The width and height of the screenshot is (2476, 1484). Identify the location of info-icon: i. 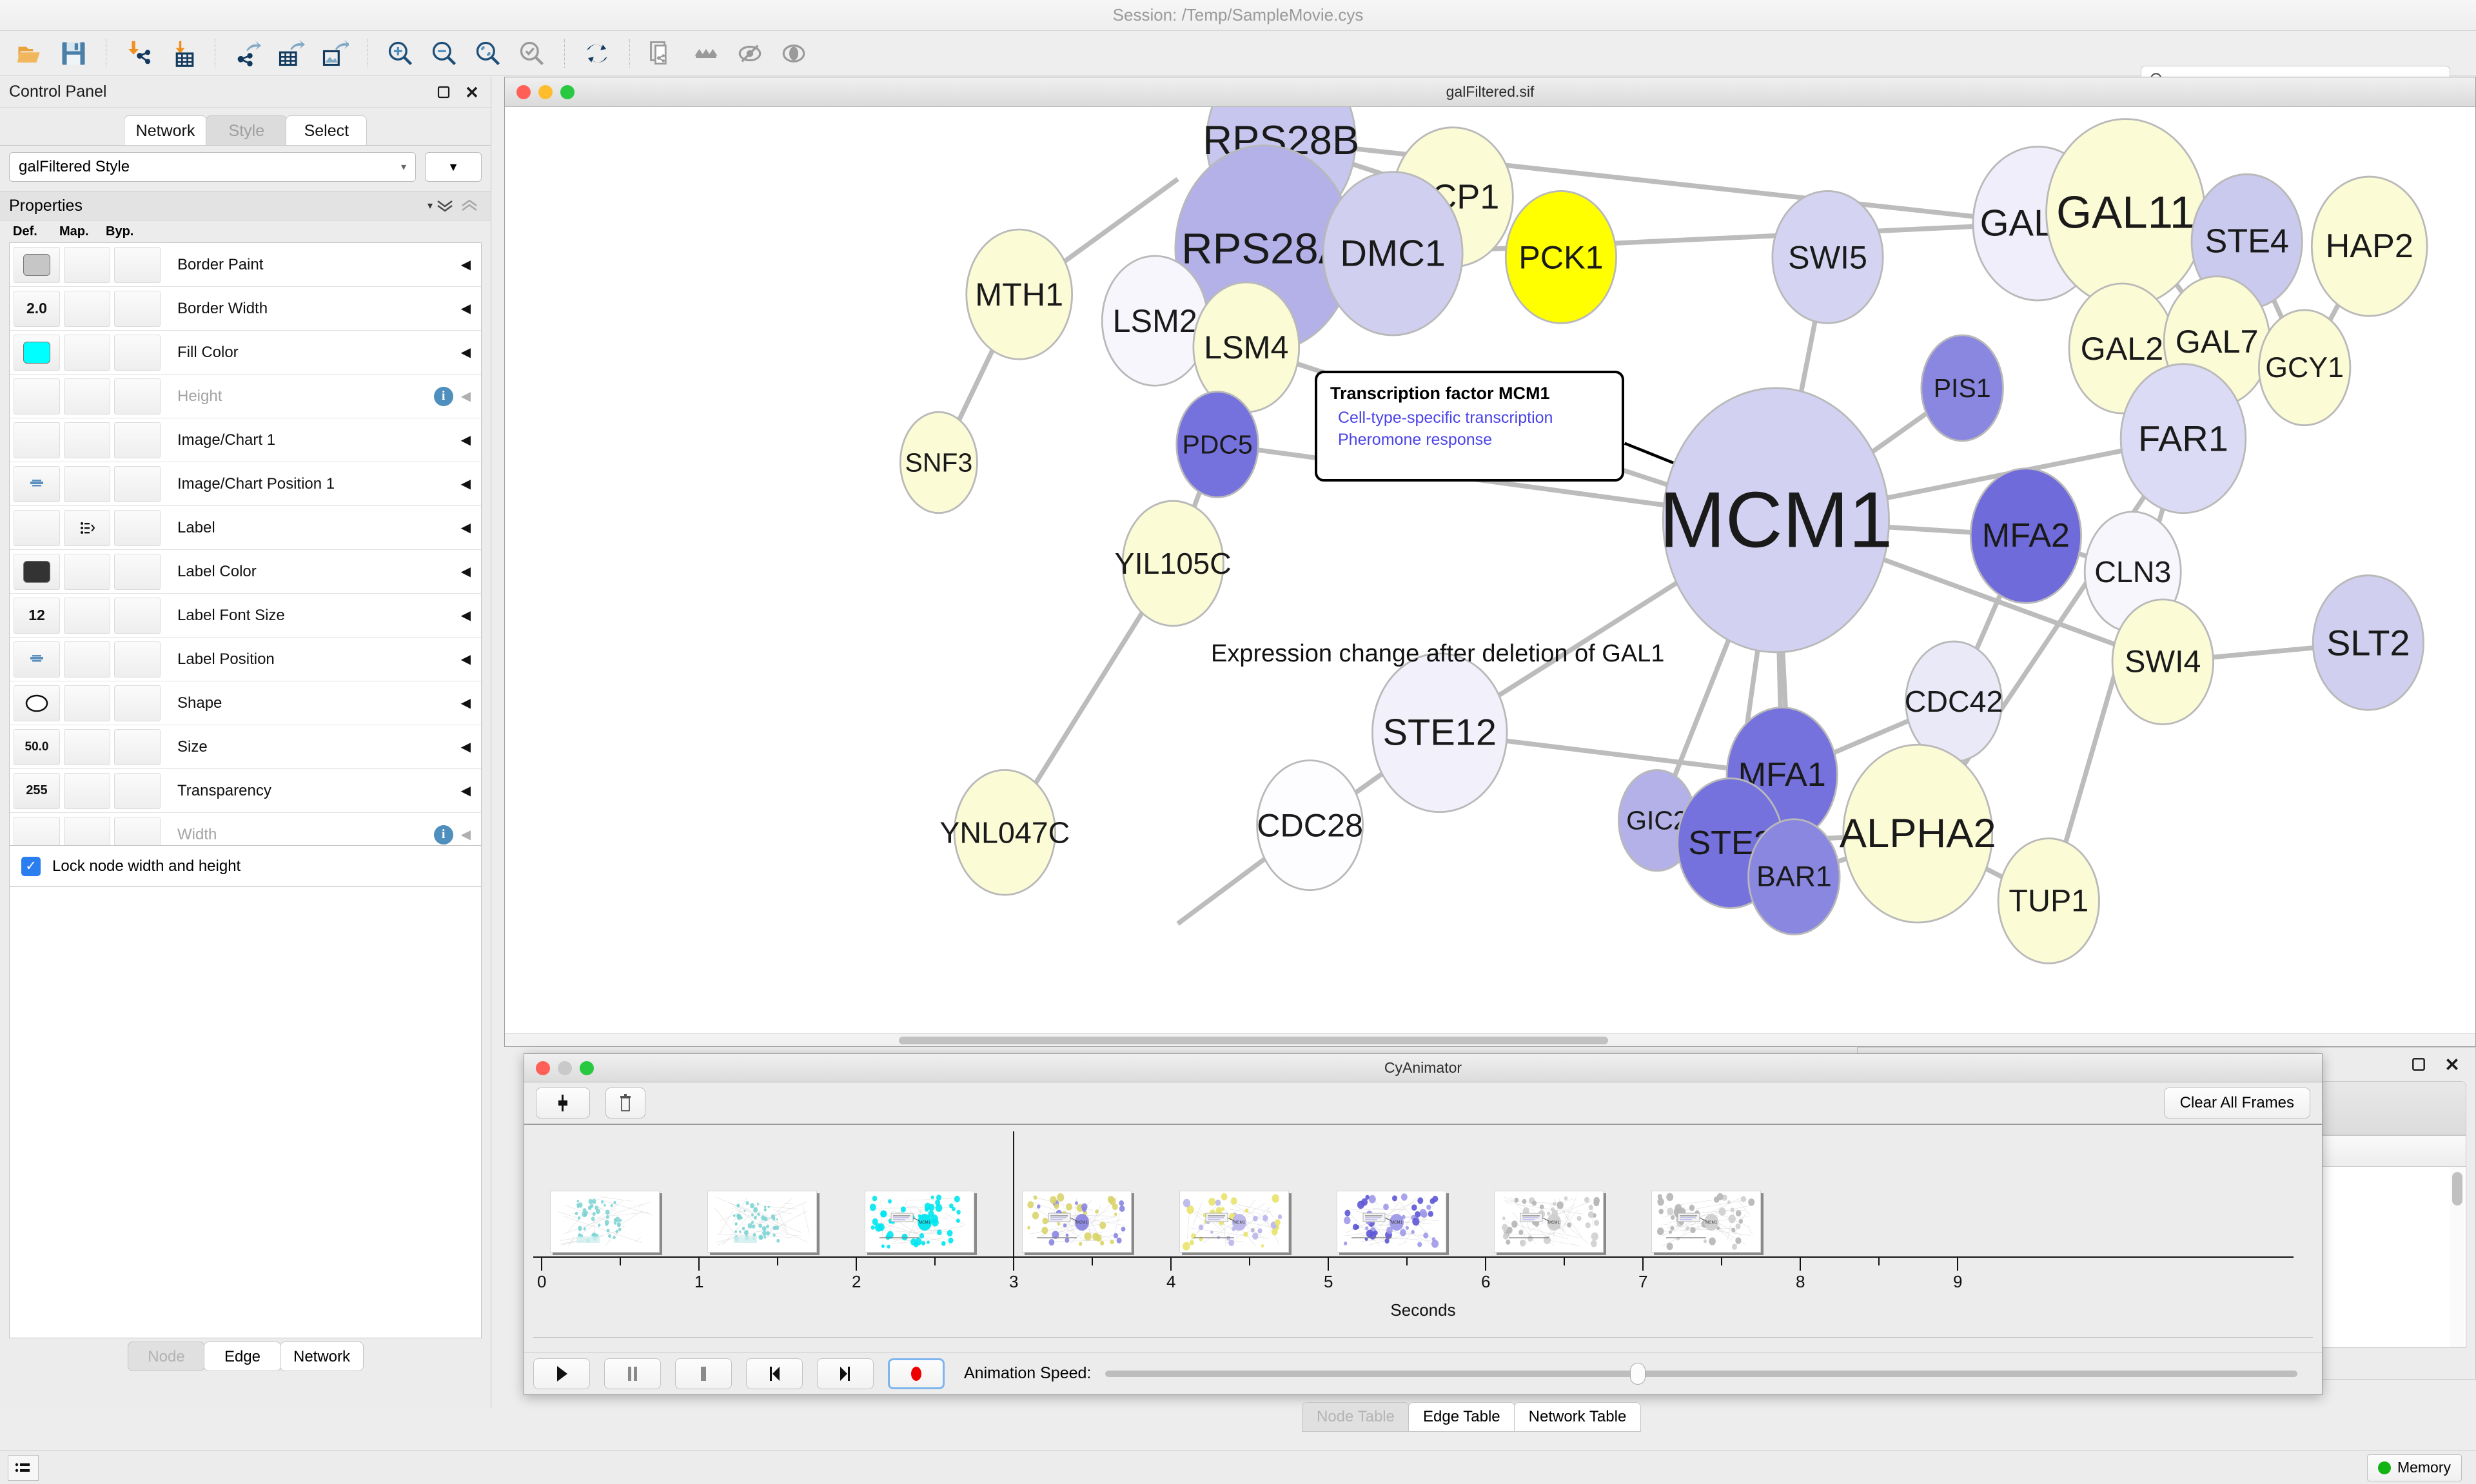
(443, 396).